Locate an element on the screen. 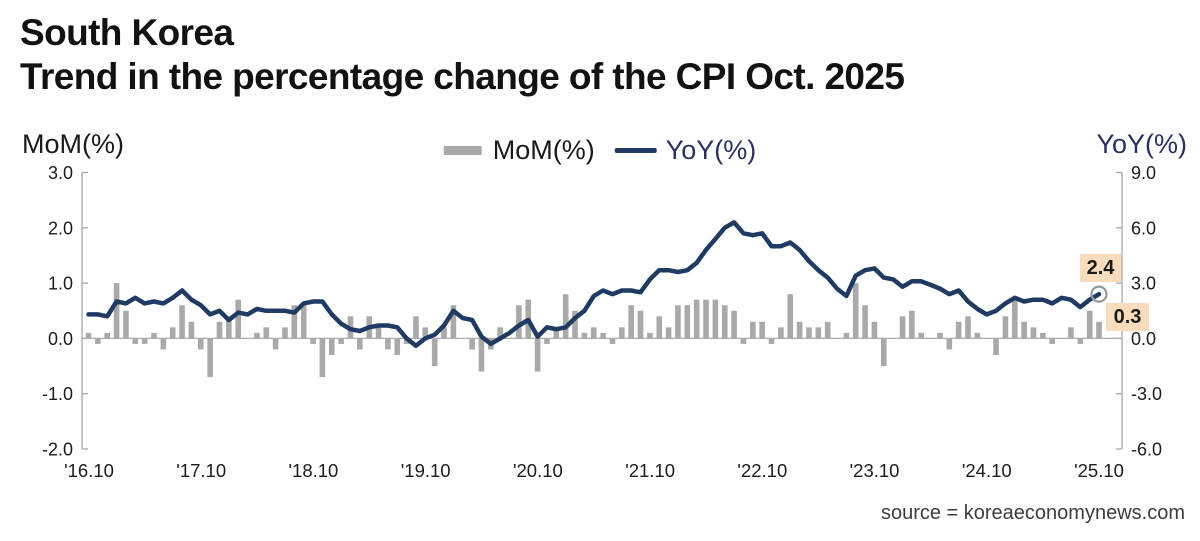  right-axis-tick-label: -3.0 is located at coordinates (1146, 394).